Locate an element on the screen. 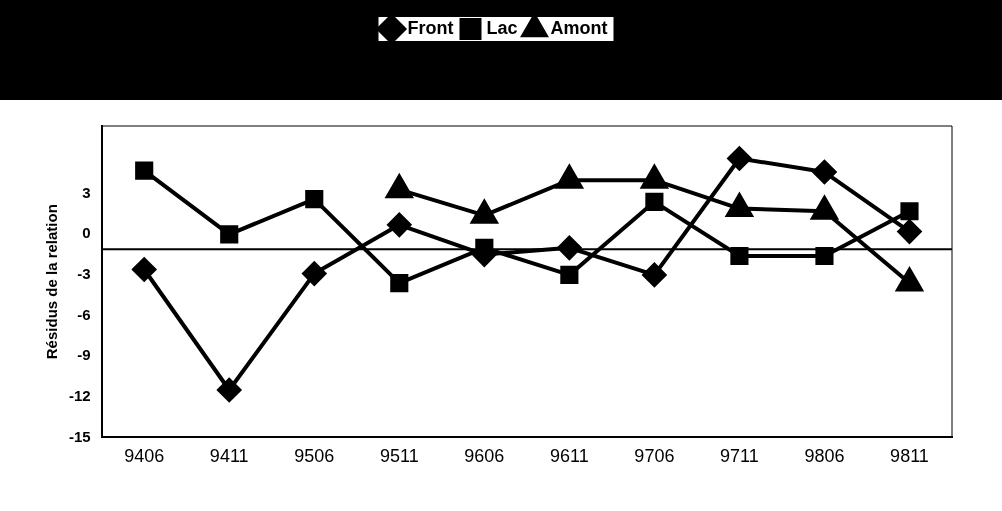  y-tick-label: -12 is located at coordinates (79, 395).